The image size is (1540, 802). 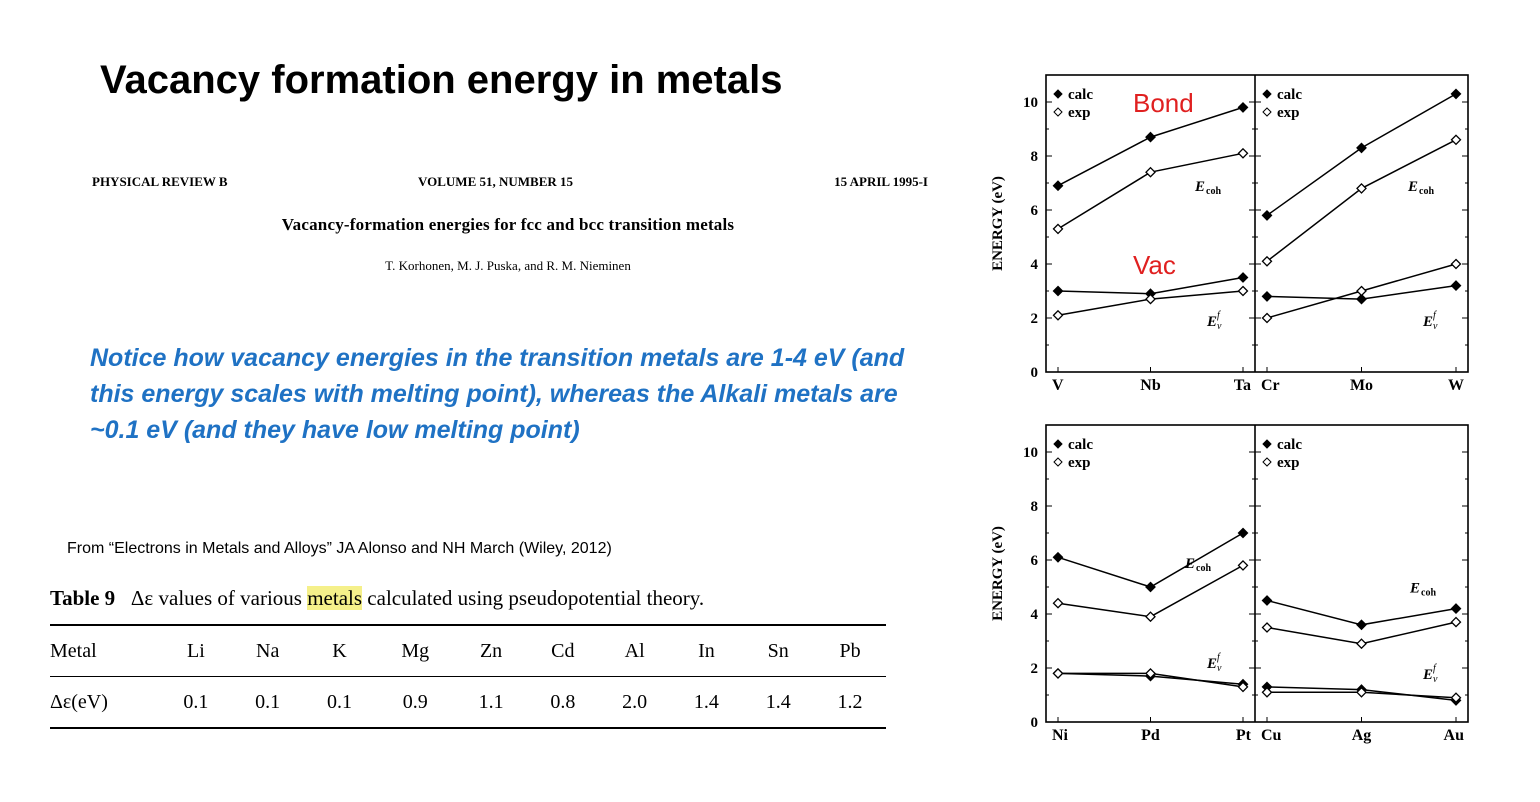 I want to click on table-cell: Na, so click(x=267, y=650).